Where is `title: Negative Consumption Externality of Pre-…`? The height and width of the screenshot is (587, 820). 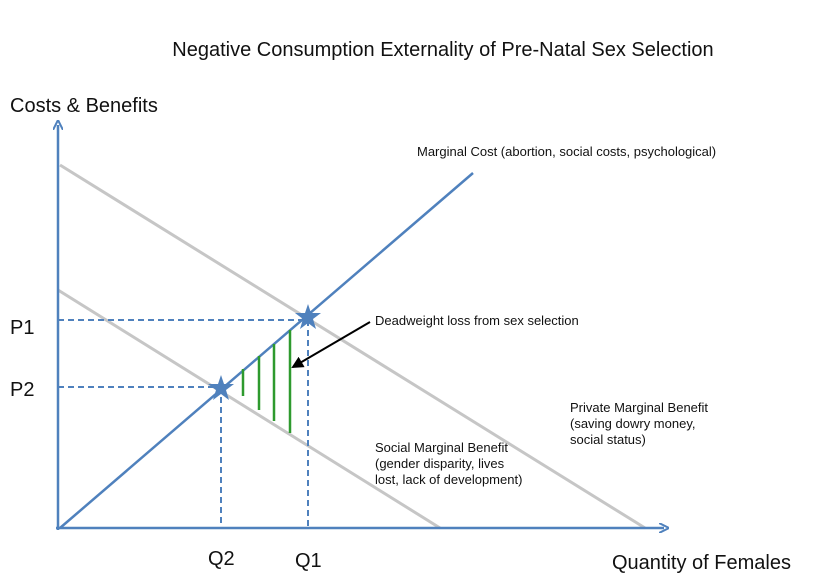 title: Negative Consumption Externality of Pre-… is located at coordinates (442, 50).